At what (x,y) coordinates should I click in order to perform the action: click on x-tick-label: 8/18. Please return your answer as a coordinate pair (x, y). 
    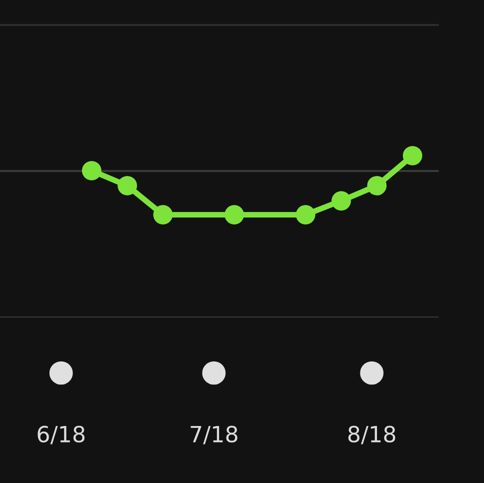
    Looking at the image, I should click on (372, 435).